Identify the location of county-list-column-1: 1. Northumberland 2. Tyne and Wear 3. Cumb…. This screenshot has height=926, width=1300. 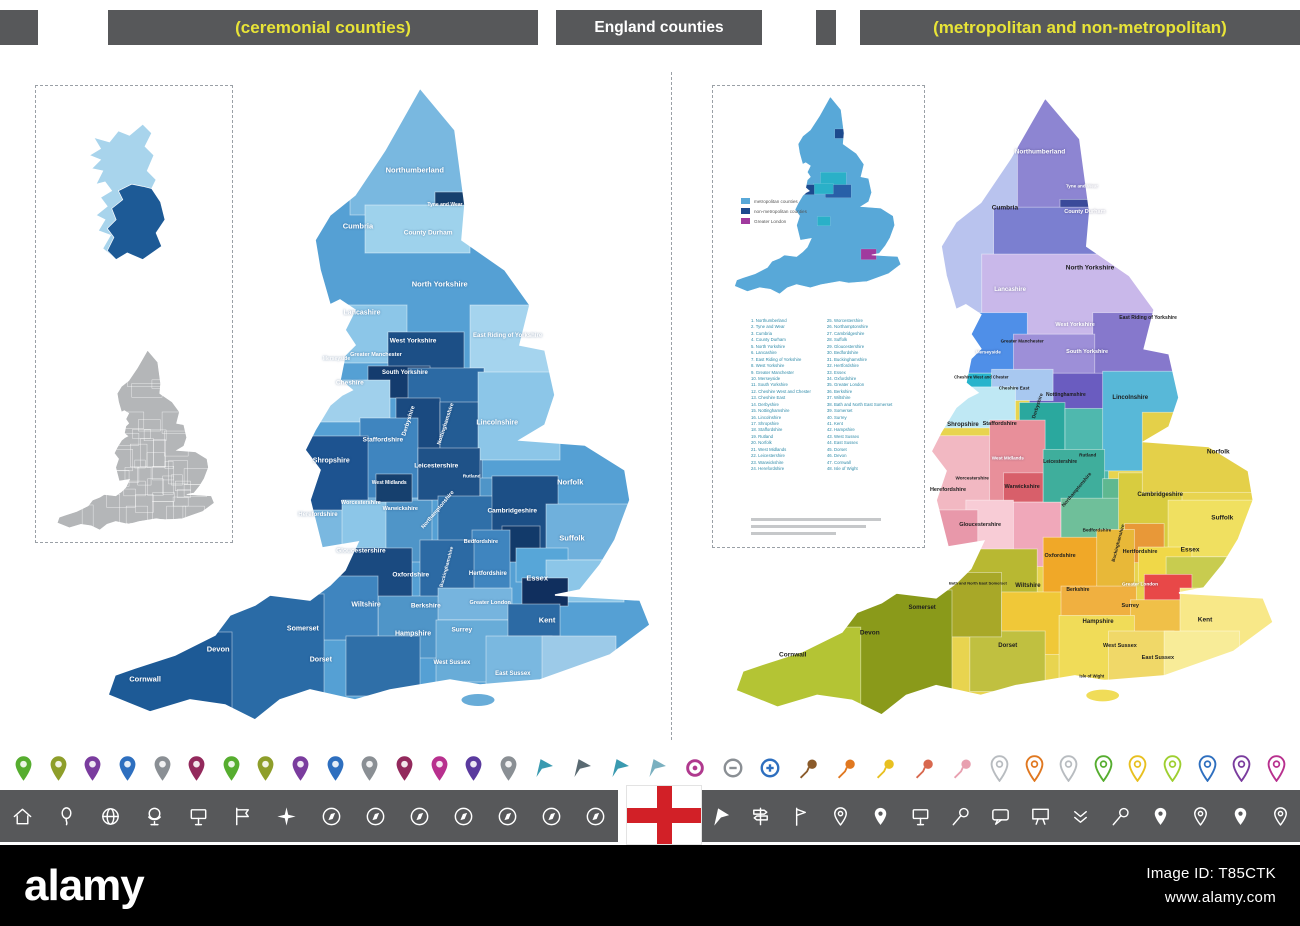
(781, 395).